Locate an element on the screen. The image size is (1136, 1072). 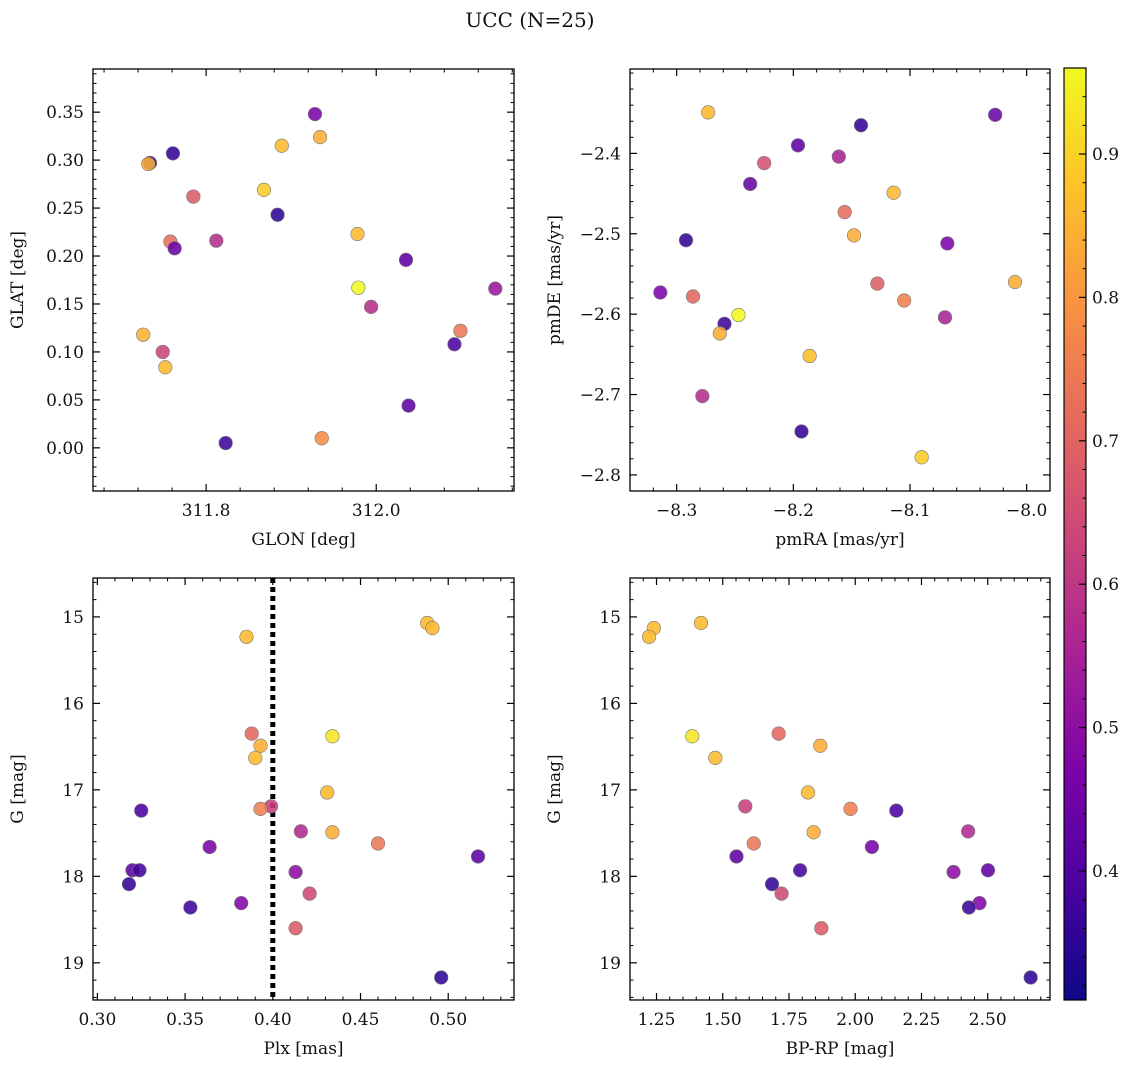
x-tick-label: 311.8 is located at coordinates (206, 511).